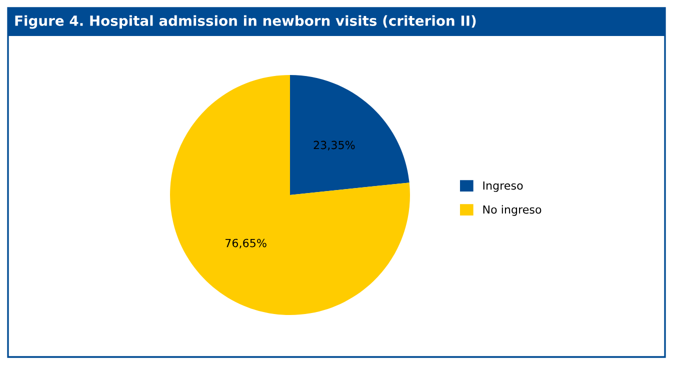 This screenshot has width=673, height=368. Describe the element at coordinates (334, 145) in the screenshot. I see `data-label: 23,35%` at that location.